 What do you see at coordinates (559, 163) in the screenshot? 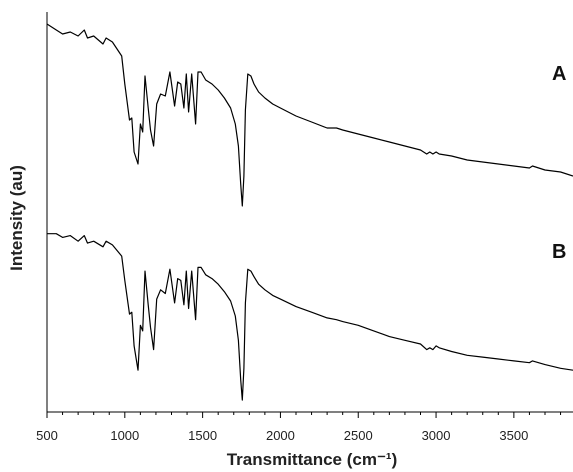
I see `series-labels: AB` at bounding box center [559, 163].